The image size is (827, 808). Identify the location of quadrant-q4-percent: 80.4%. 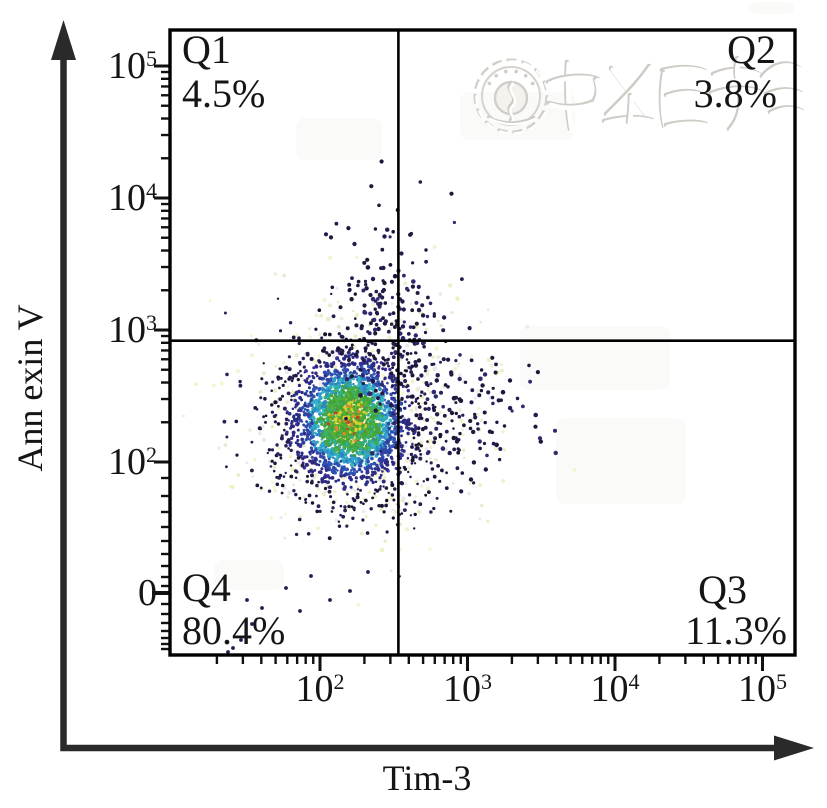
(234, 630).